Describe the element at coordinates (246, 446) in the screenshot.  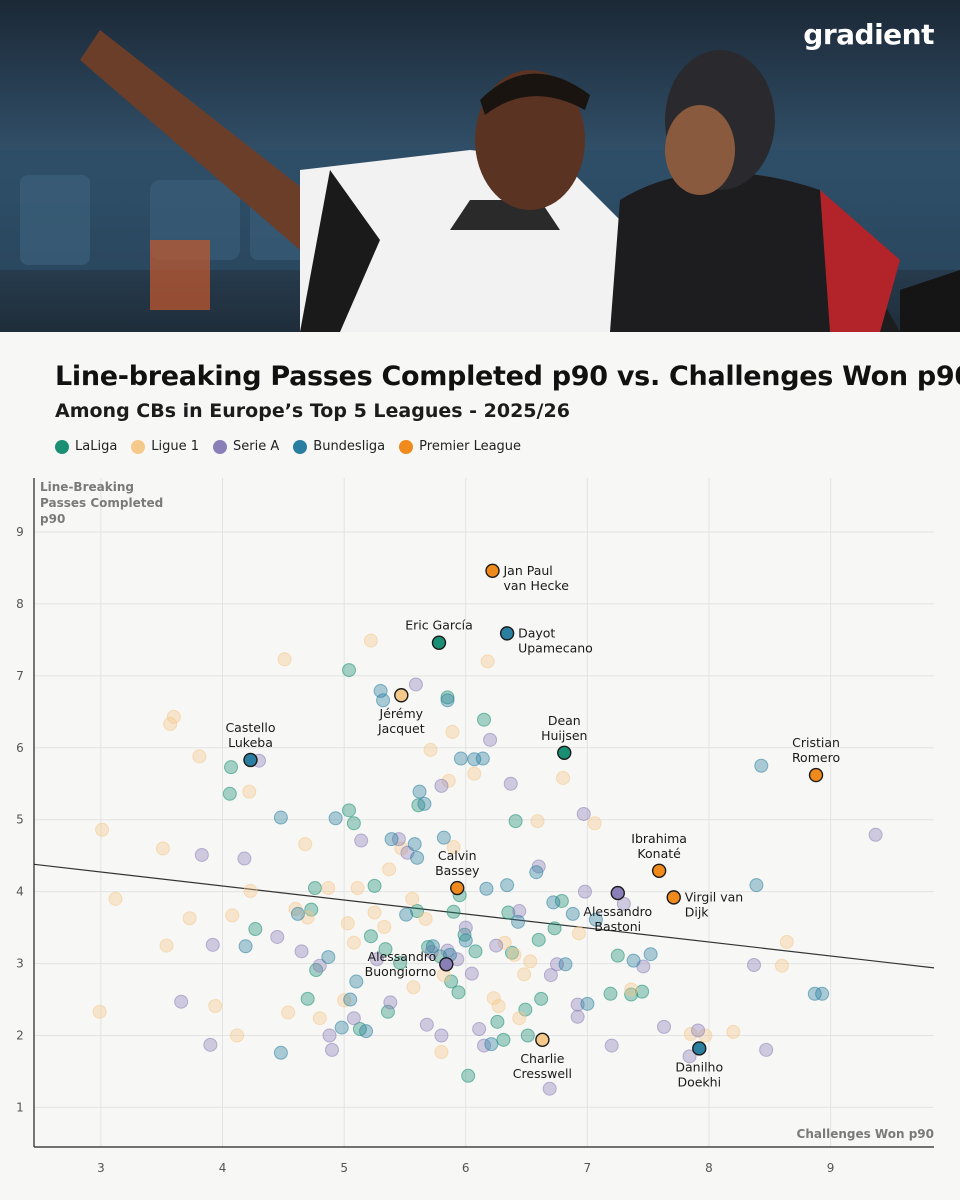
I see `legend-item-serie-a: Serie A` at that location.